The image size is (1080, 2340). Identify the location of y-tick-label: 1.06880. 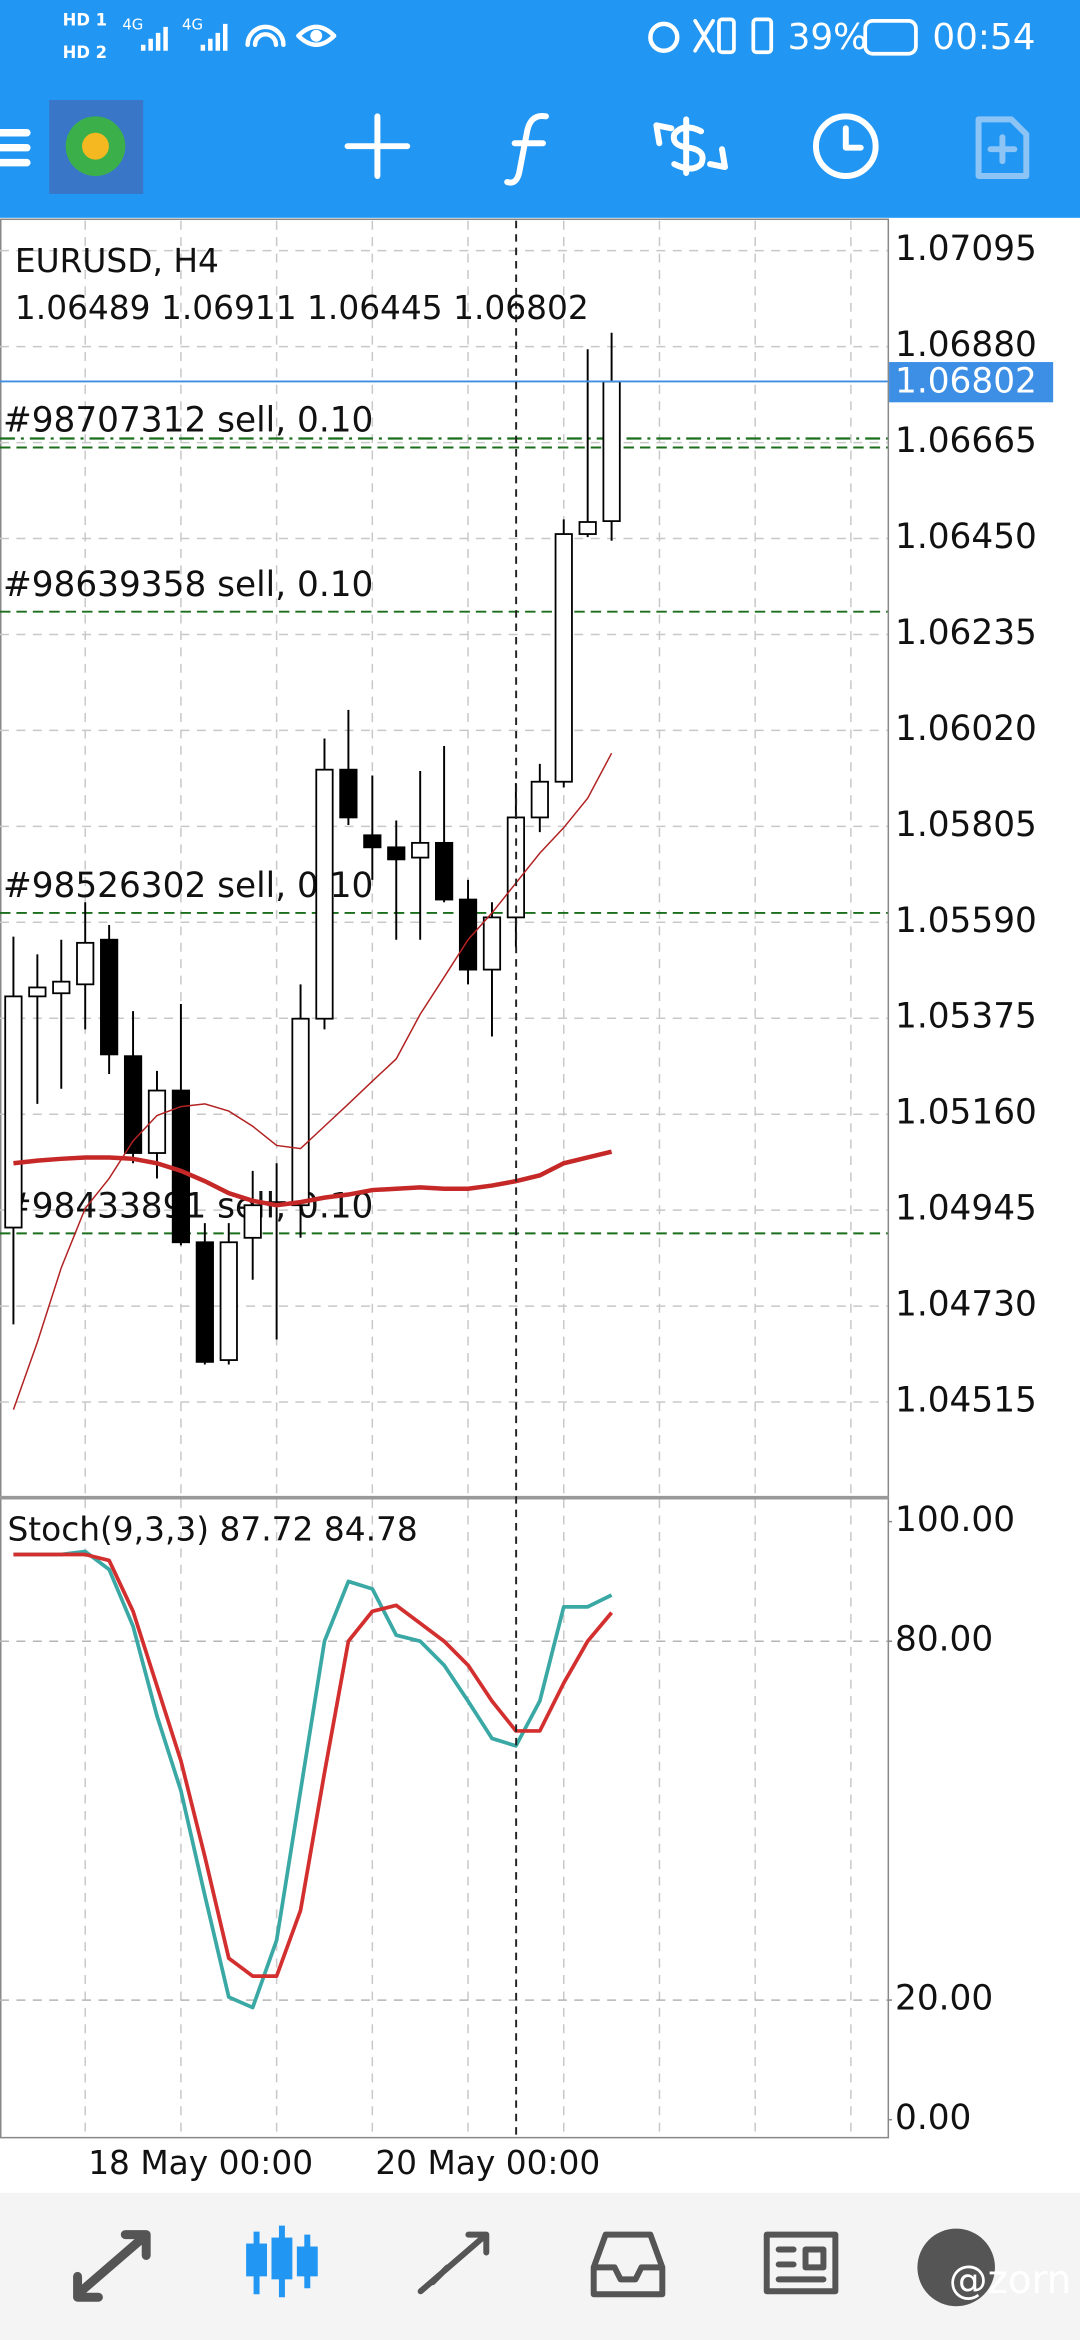
(966, 345).